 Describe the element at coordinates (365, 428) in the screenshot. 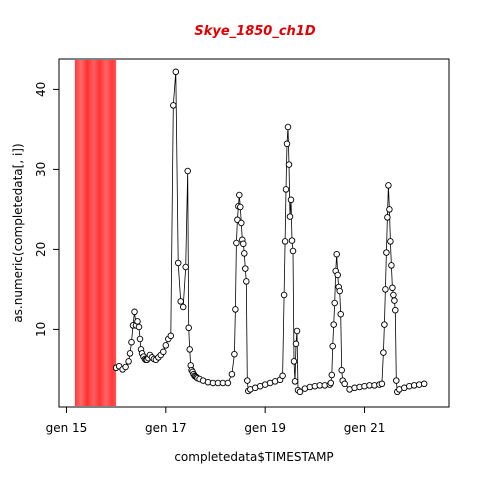

I see `x-tick-label: gen 21` at that location.